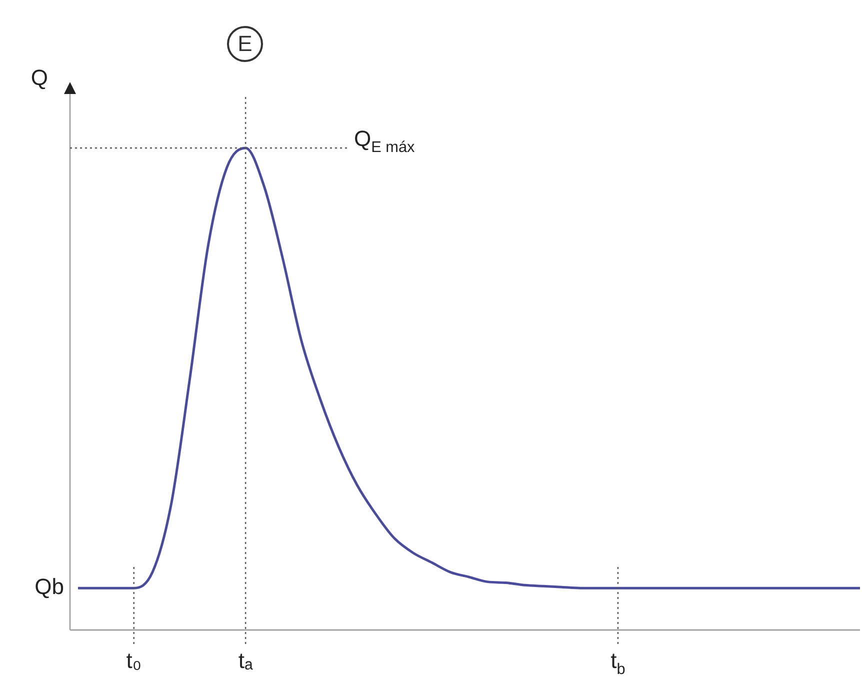 The height and width of the screenshot is (693, 862). What do you see at coordinates (246, 661) in the screenshot?
I see `x-tick-label: tₐ` at bounding box center [246, 661].